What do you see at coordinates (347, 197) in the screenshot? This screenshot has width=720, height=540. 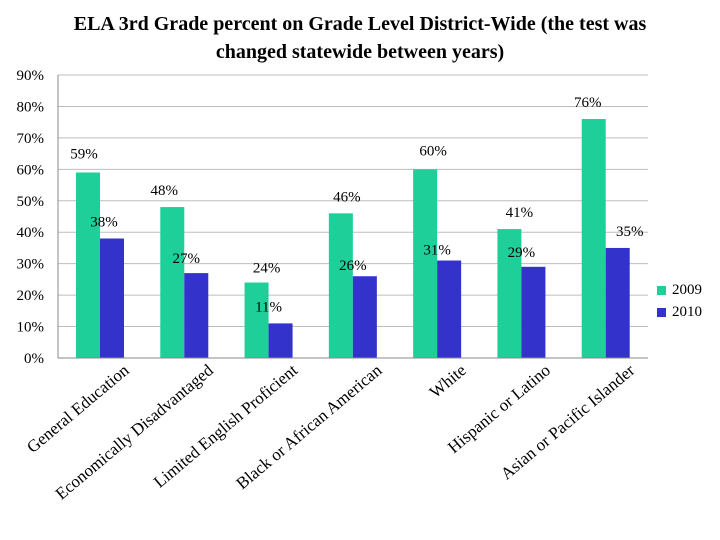 I see `data-label-2009-4: 46%` at bounding box center [347, 197].